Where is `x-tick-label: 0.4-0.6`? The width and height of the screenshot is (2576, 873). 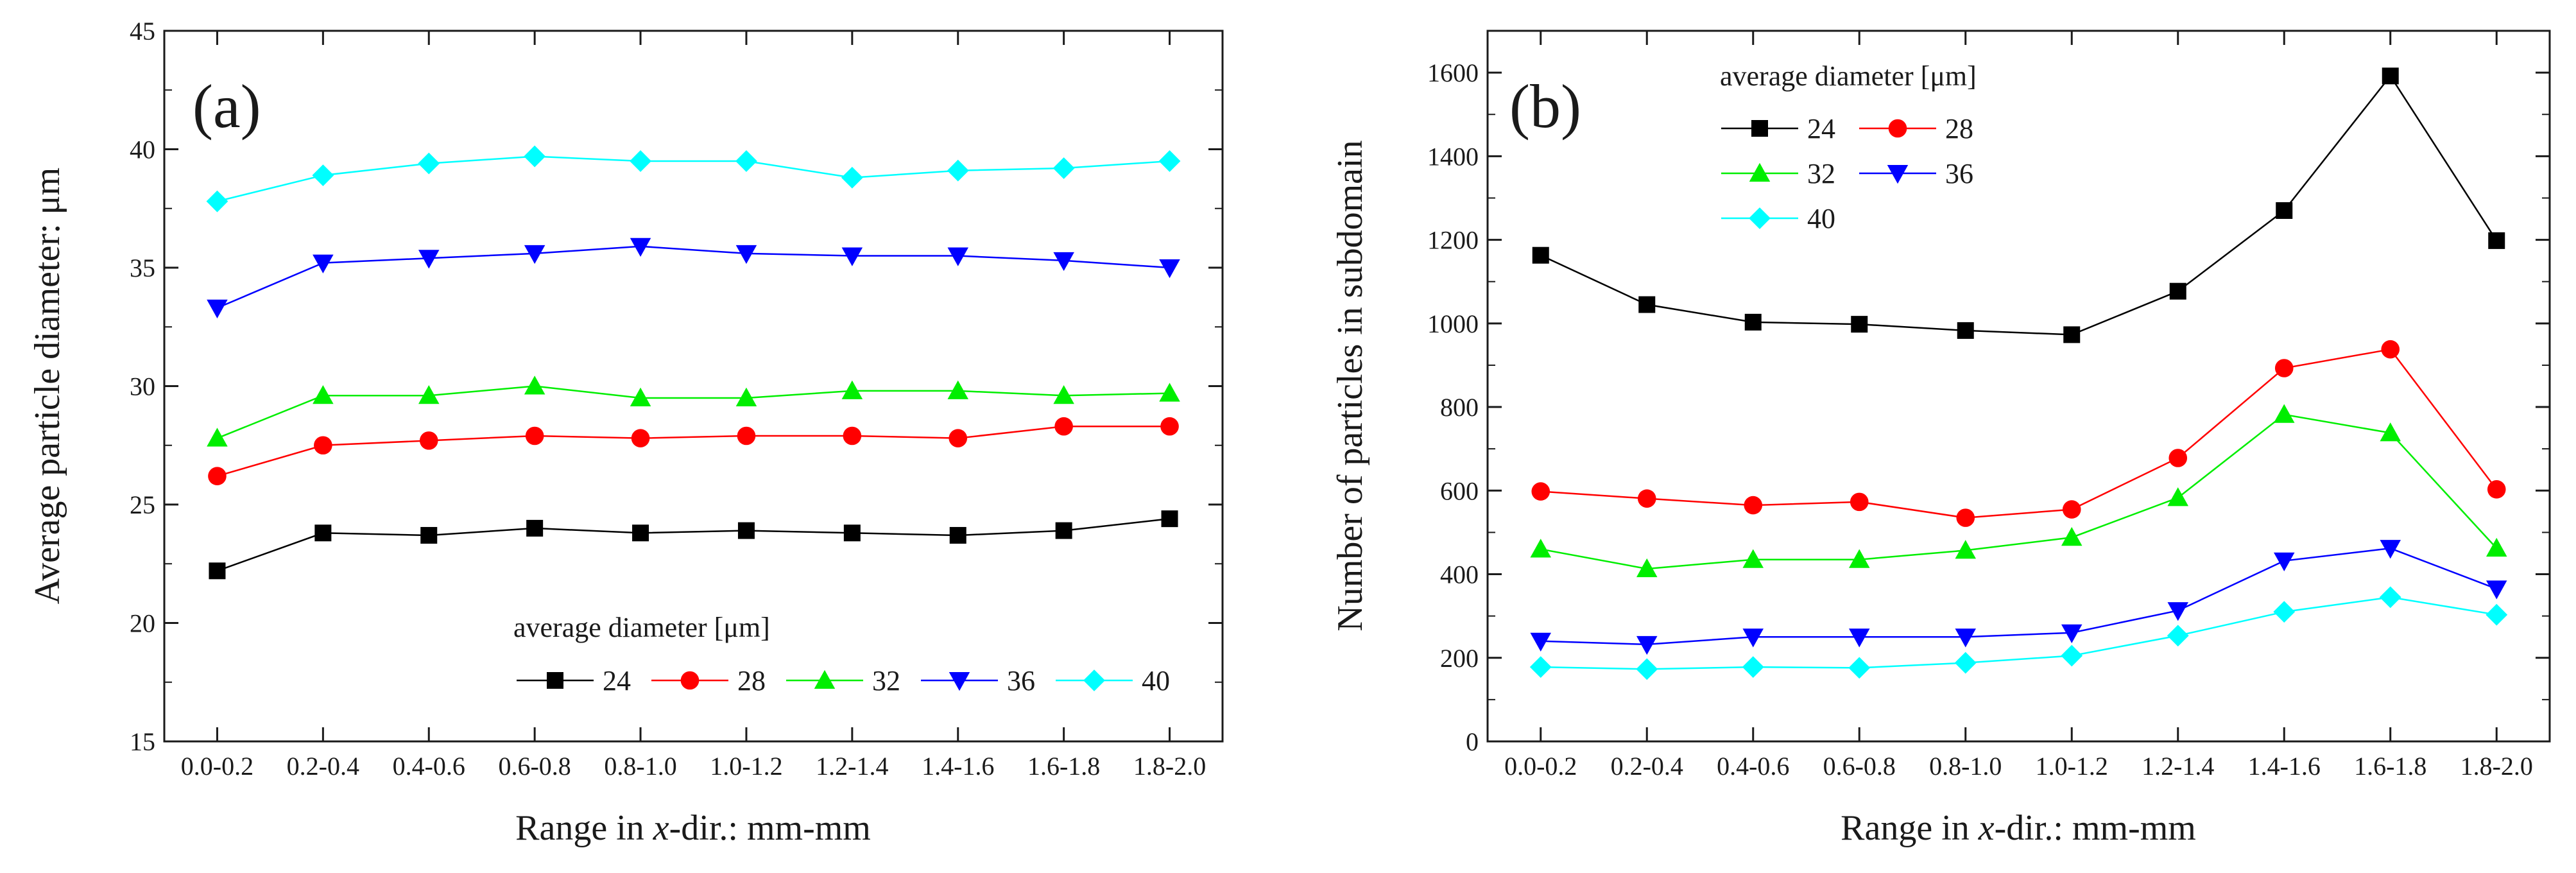 x-tick-label: 0.4-0.6 is located at coordinates (429, 767).